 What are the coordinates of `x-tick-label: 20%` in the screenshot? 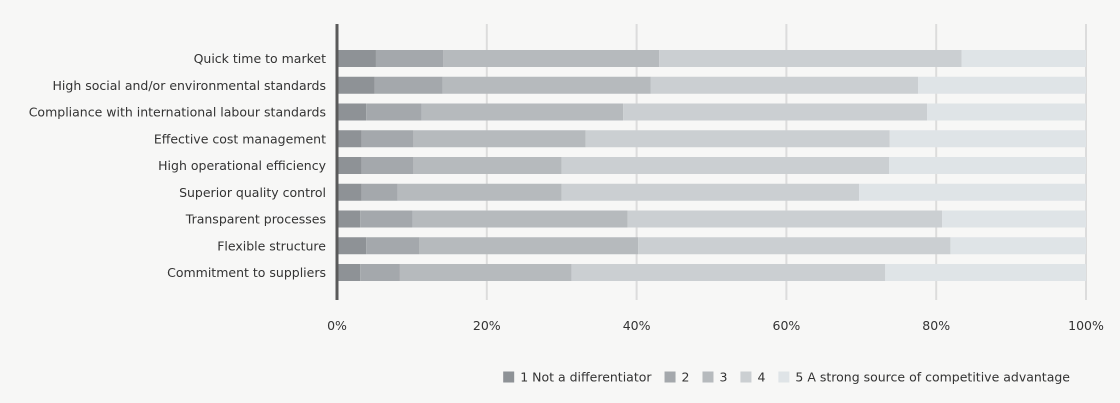 It's located at (487, 325).